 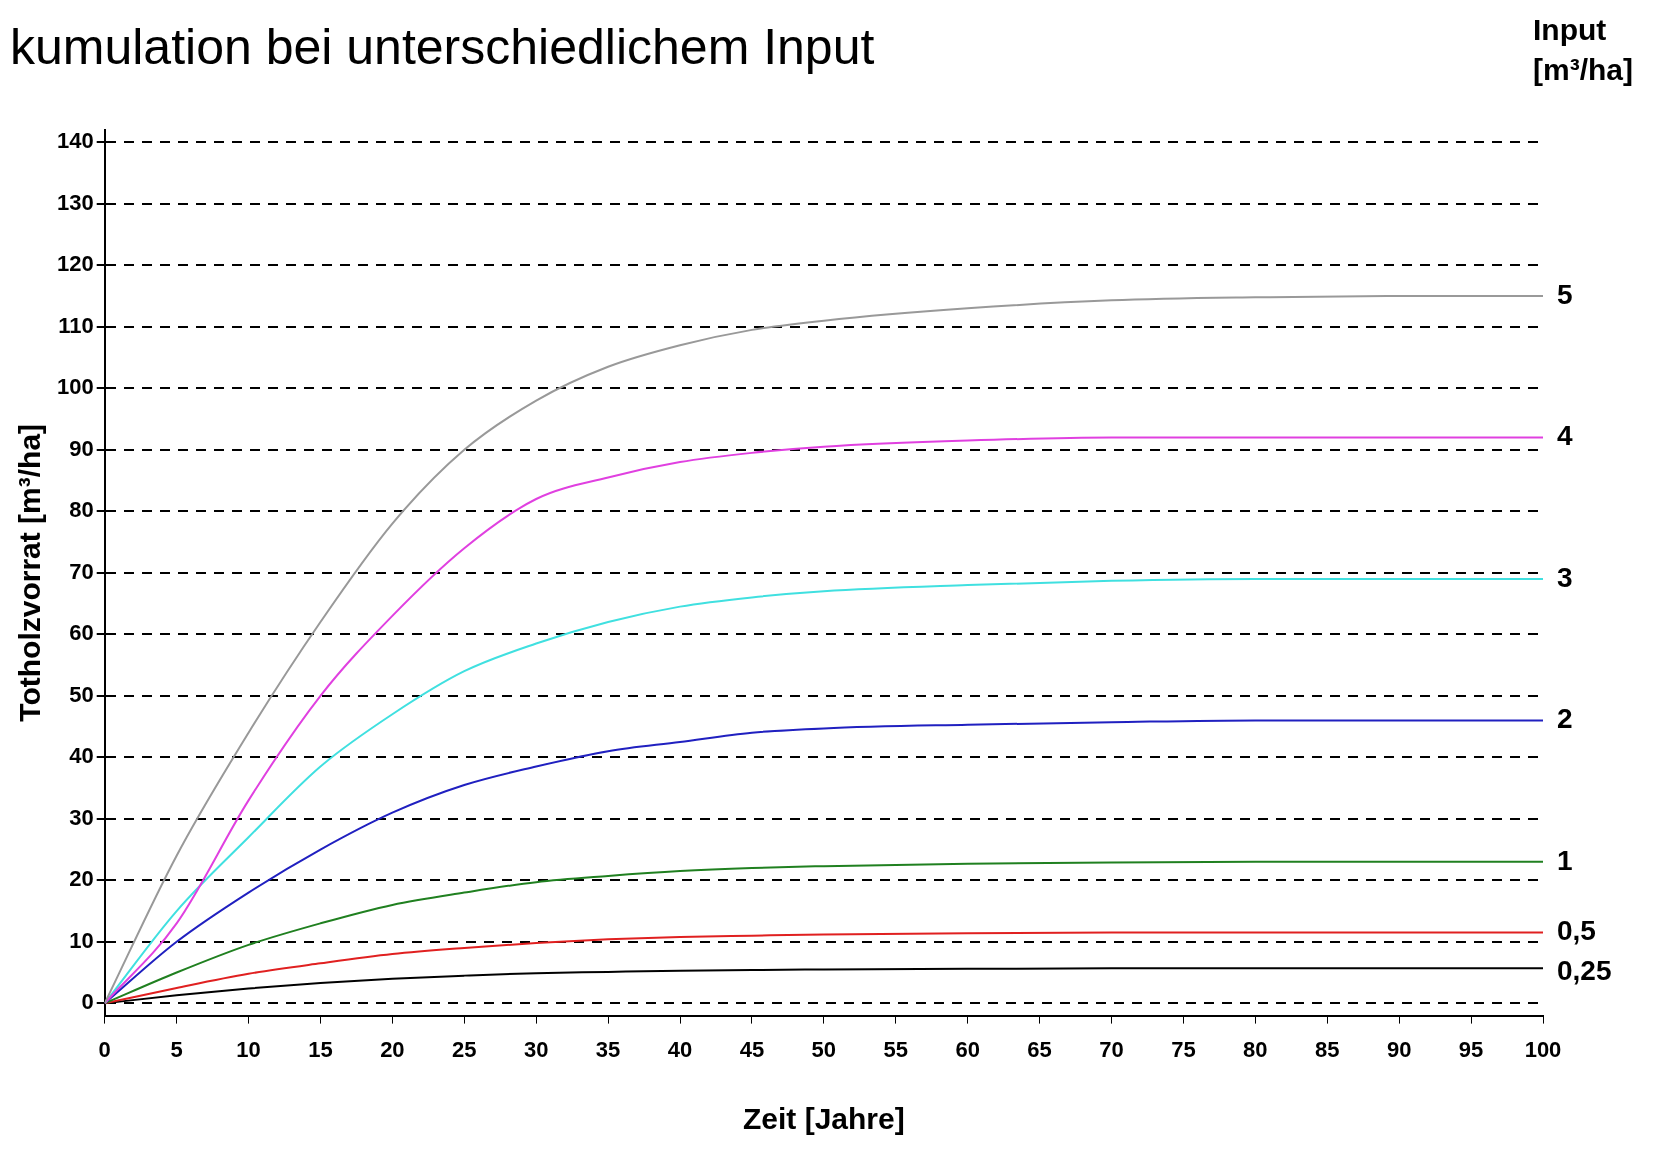 What do you see at coordinates (1584, 971) in the screenshot?
I see `series-label: 0,25` at bounding box center [1584, 971].